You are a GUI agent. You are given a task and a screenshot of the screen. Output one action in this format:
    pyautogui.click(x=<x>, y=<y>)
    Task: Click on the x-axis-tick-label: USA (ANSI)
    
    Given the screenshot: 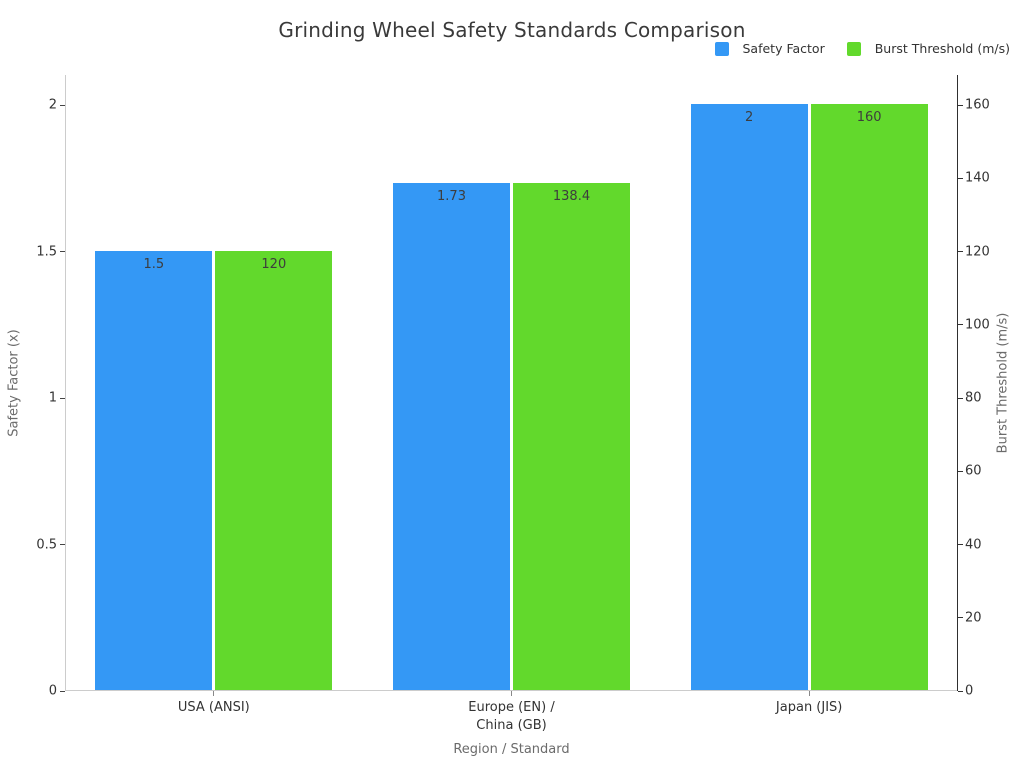 What is the action you would take?
    pyautogui.click(x=213, y=707)
    